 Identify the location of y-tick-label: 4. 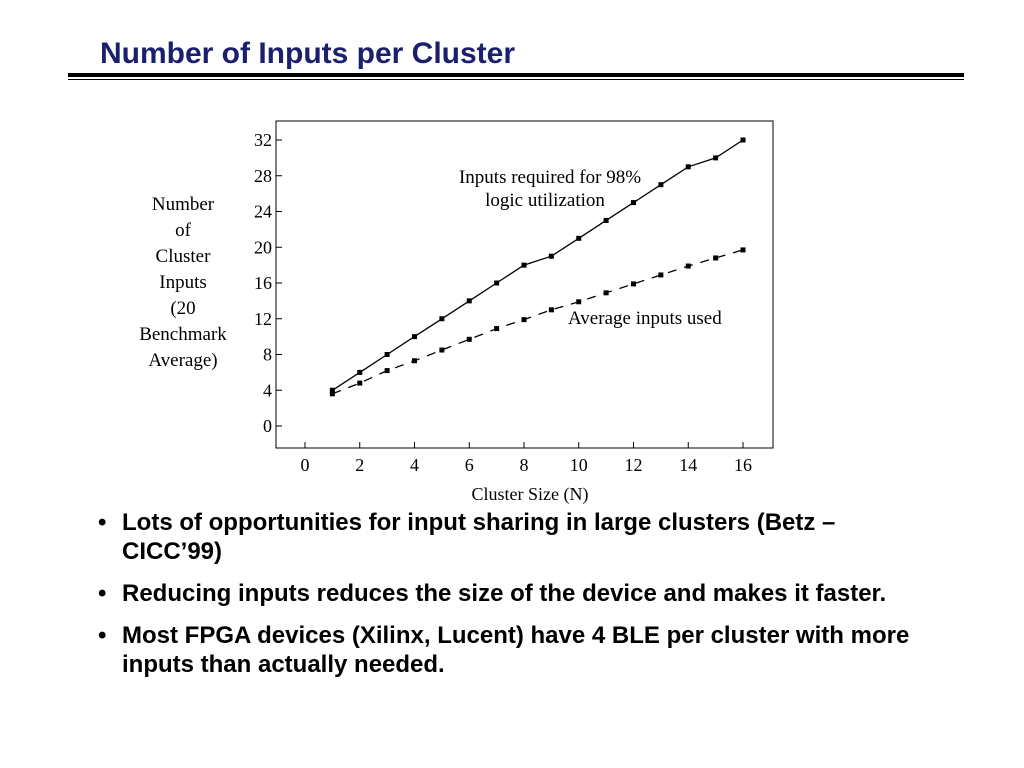
(267, 390).